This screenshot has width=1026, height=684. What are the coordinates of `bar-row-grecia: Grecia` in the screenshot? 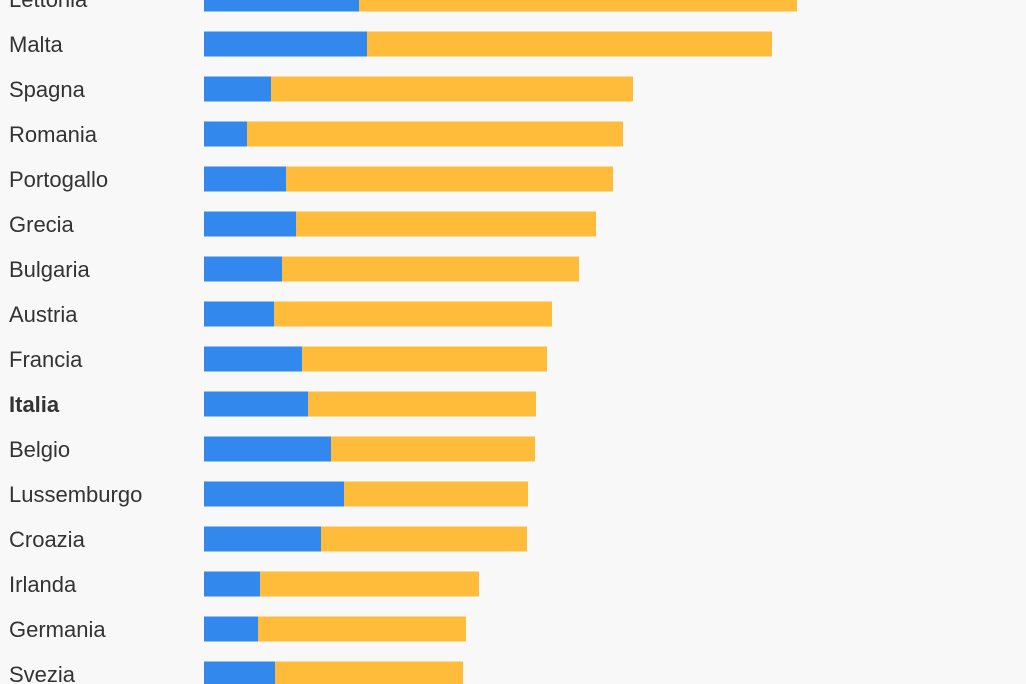 It's located at (302, 224).